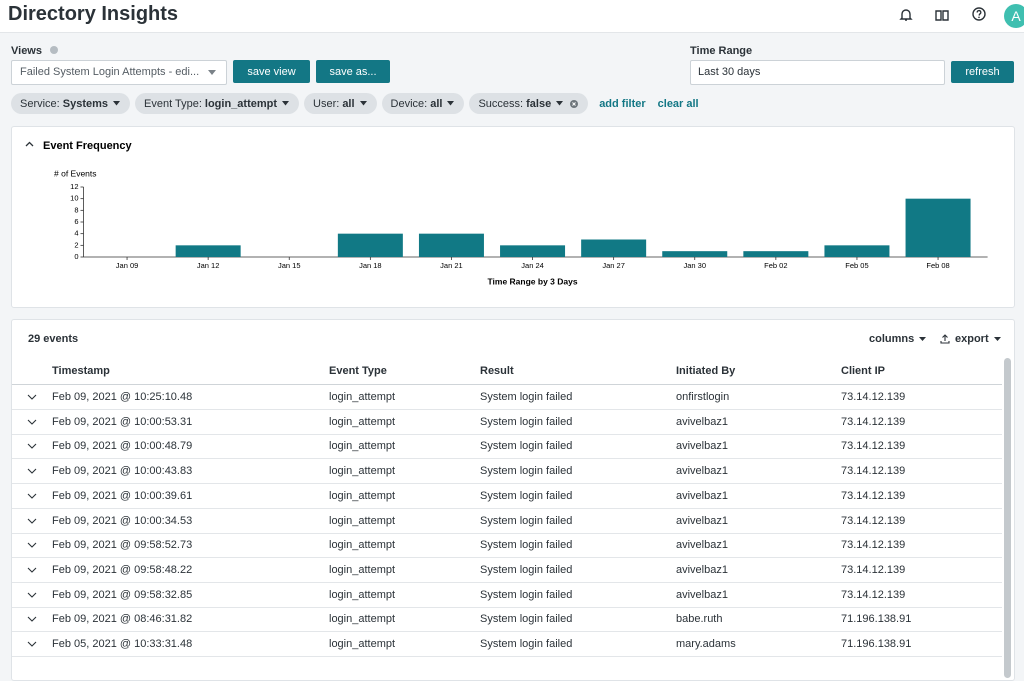 Image resolution: width=1024 pixels, height=681 pixels. I want to click on resources-icon, so click(942, 15).